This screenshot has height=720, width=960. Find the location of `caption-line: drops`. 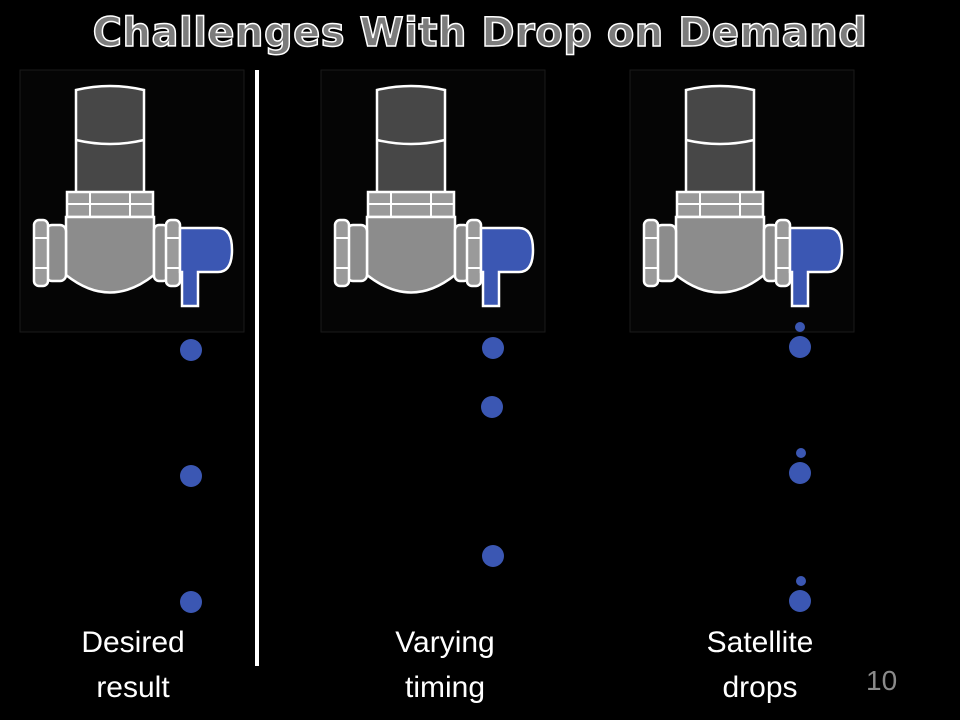

caption-line: drops is located at coordinates (760, 687).